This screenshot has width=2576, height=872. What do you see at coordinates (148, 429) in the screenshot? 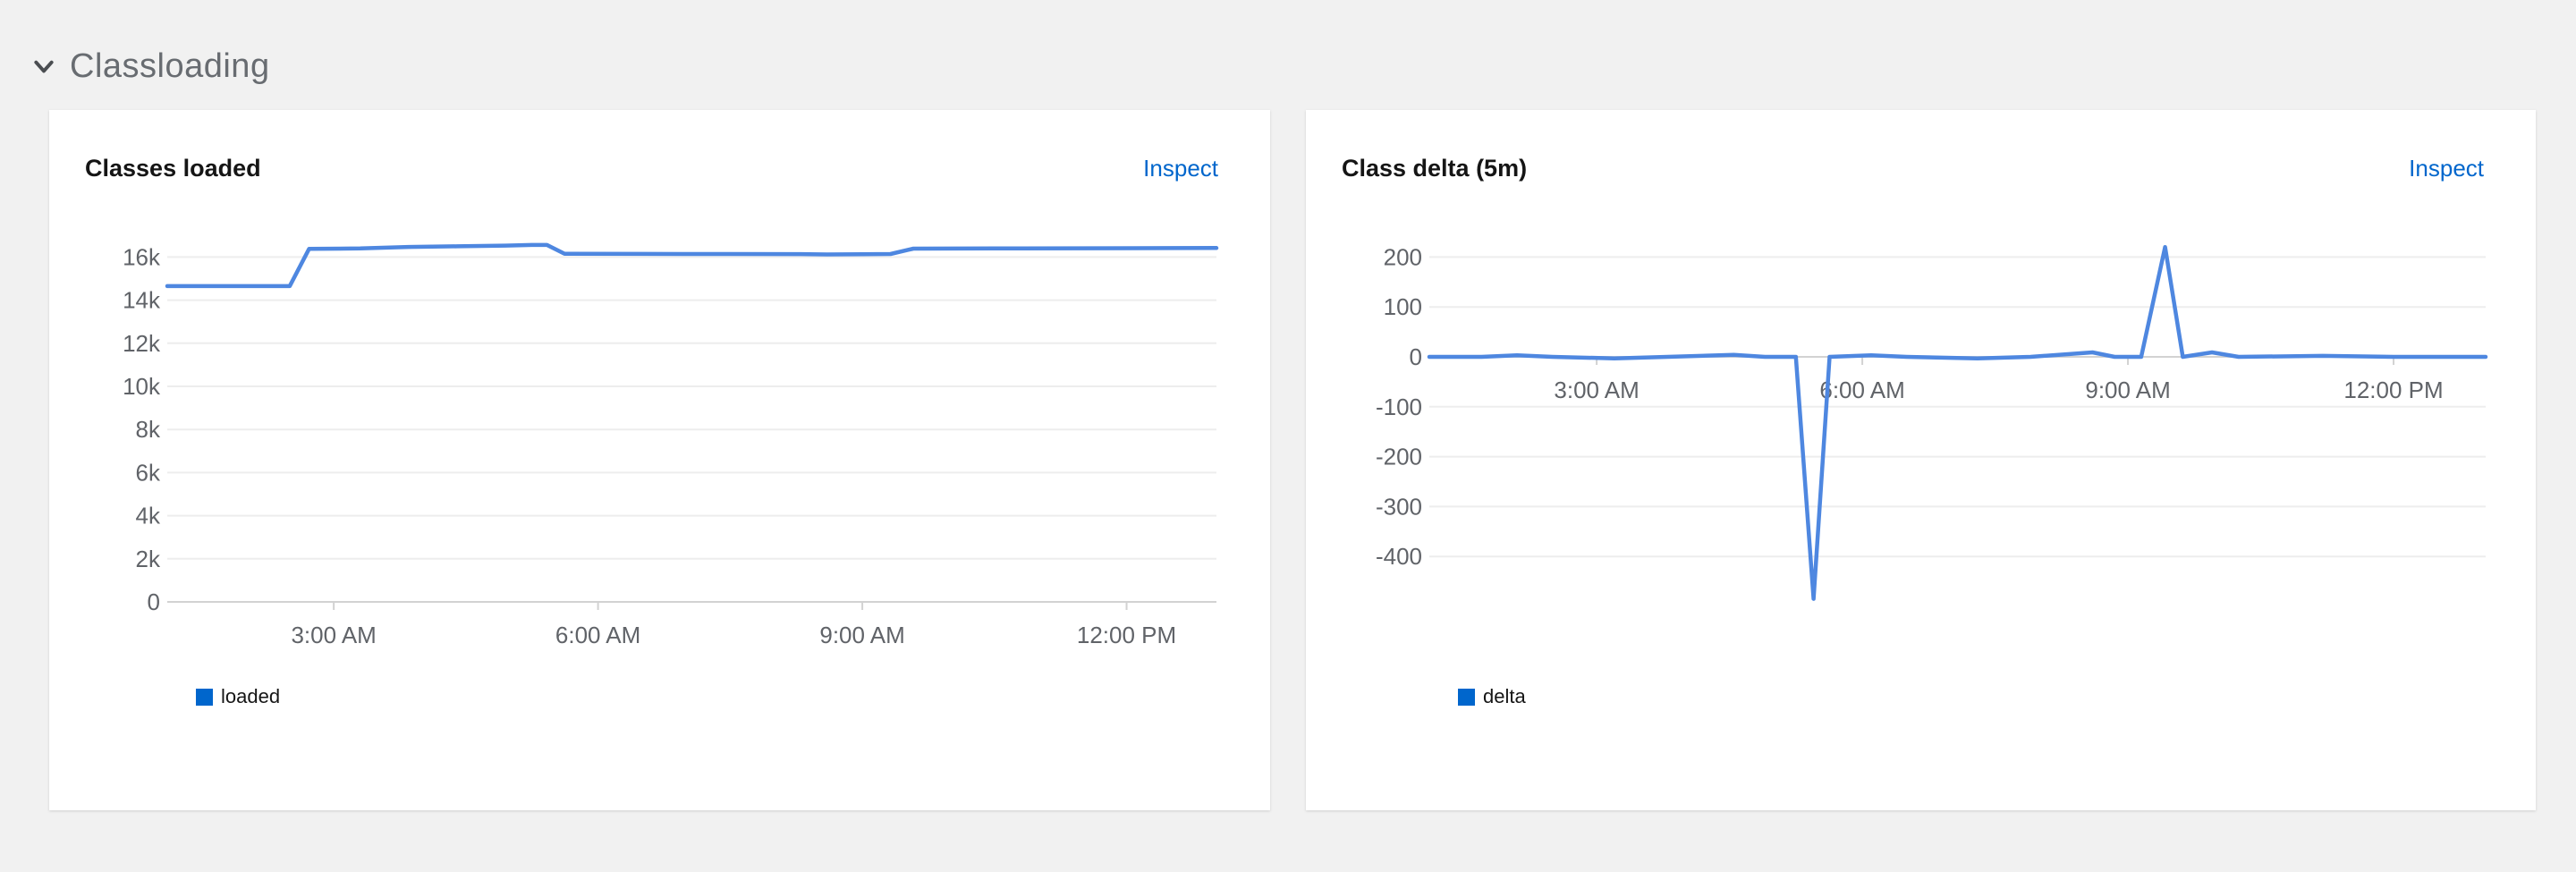
I see `y-axis-tick-label: 8k` at bounding box center [148, 429].